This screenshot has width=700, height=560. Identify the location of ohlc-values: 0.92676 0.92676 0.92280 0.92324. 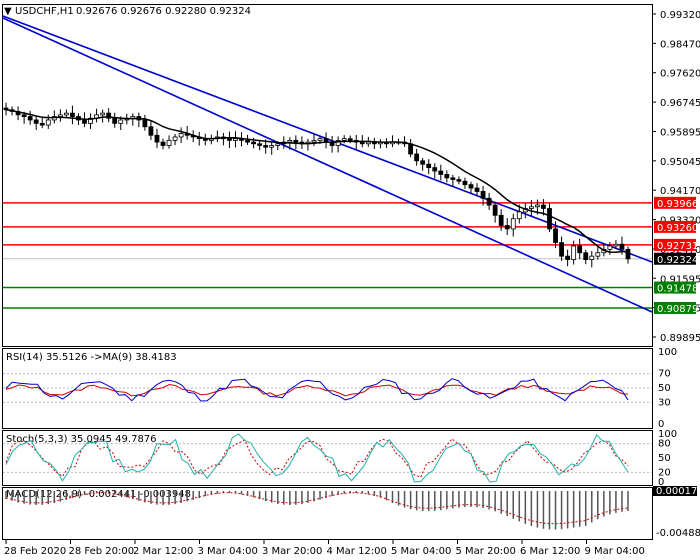
(163, 11).